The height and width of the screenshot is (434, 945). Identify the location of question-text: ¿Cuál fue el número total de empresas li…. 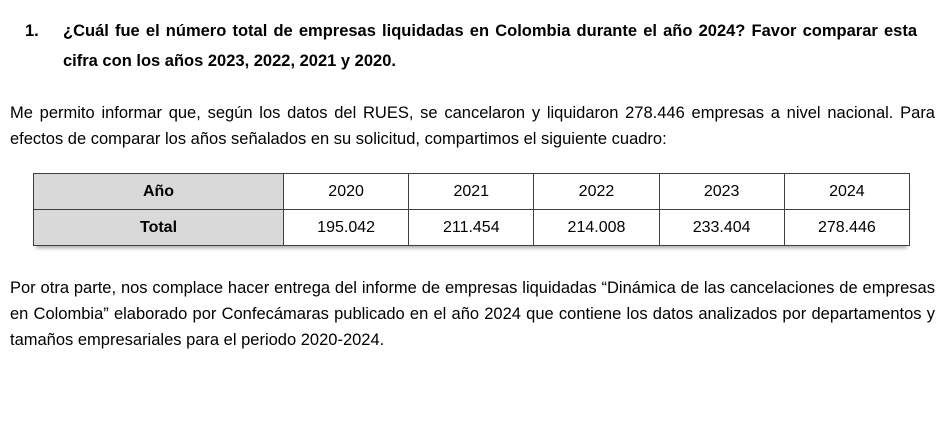
(490, 46).